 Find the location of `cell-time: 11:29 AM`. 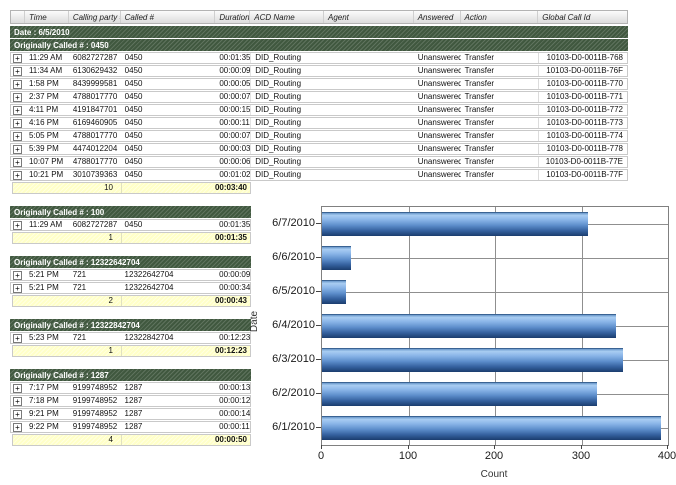

cell-time: 11:29 AM is located at coordinates (45, 57).